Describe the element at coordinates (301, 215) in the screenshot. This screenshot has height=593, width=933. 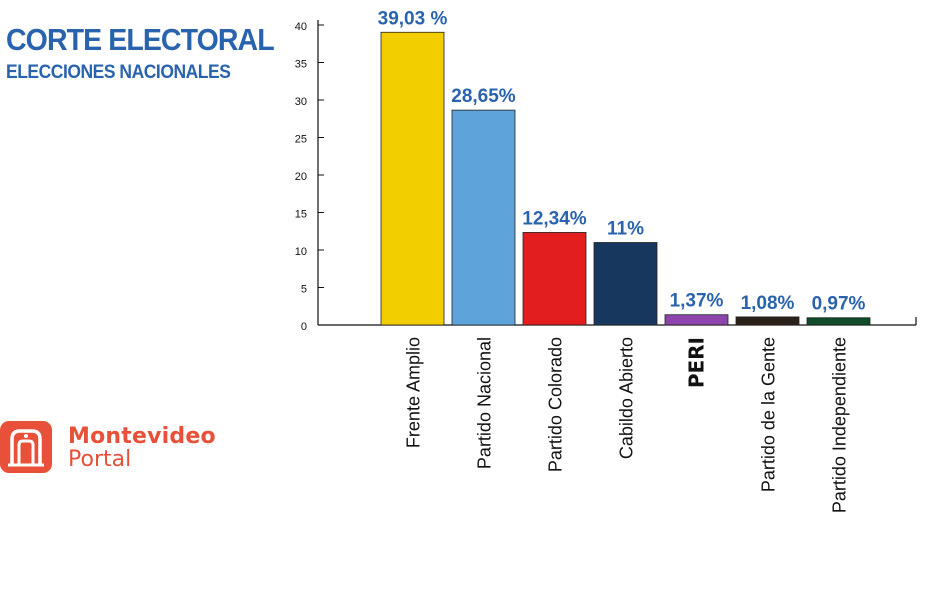
I see `y-tick-label: 15` at that location.